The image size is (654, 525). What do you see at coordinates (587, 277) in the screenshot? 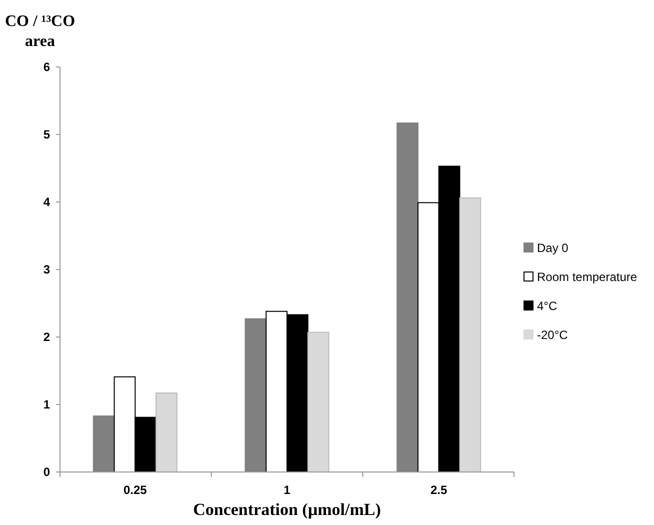
I see `legend-label: Room temperature` at bounding box center [587, 277].